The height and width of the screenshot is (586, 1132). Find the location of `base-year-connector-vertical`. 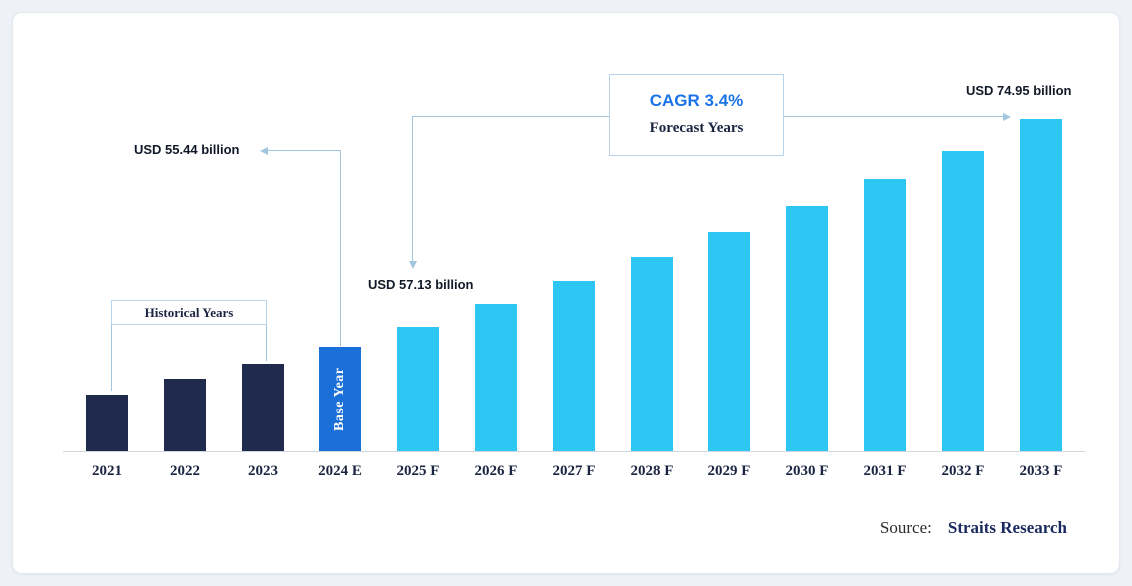

base-year-connector-vertical is located at coordinates (340, 248).